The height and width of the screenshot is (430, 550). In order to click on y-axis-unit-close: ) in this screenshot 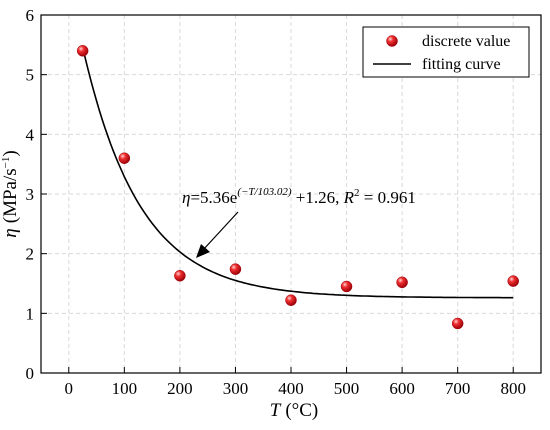, I will do `click(10, 153)`.